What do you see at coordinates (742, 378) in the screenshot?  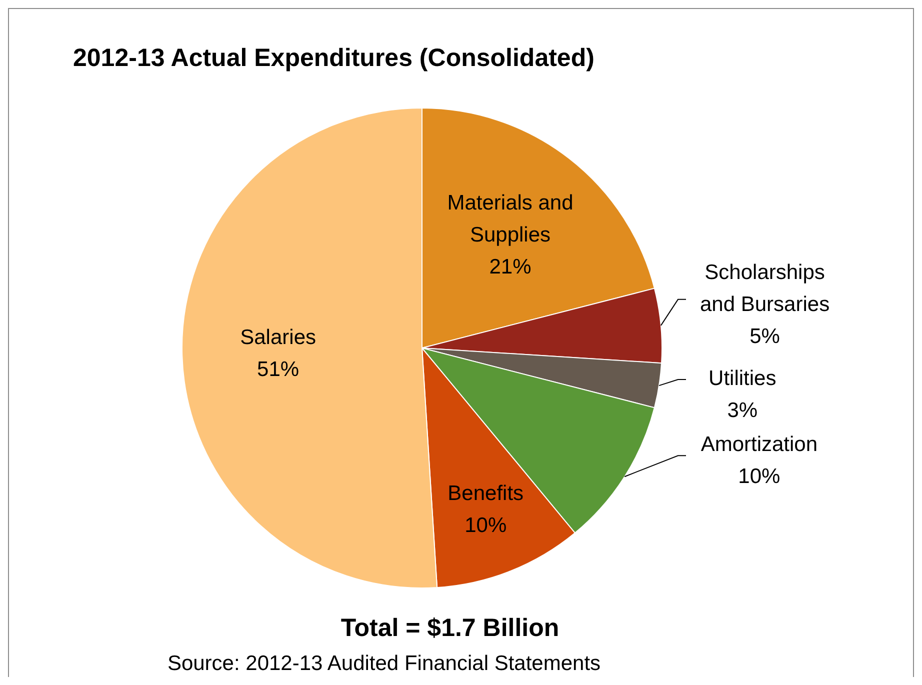 I see `slice-label: Utilities` at bounding box center [742, 378].